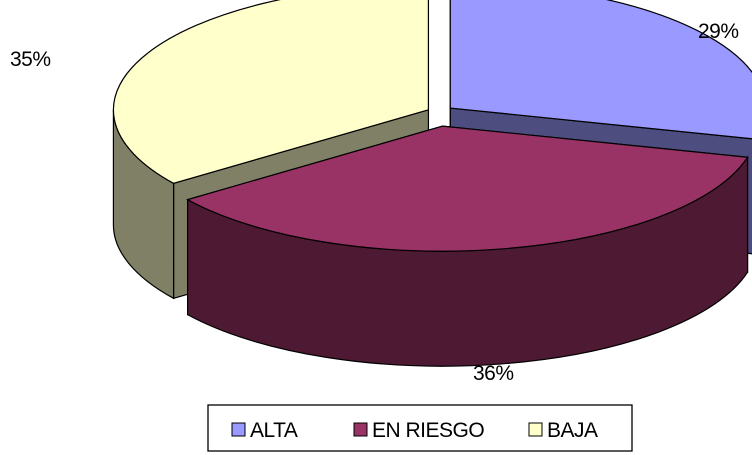  Describe the element at coordinates (428, 430) in the screenshot. I see `legend-label-en-riesgo: EN RIESGO` at that location.